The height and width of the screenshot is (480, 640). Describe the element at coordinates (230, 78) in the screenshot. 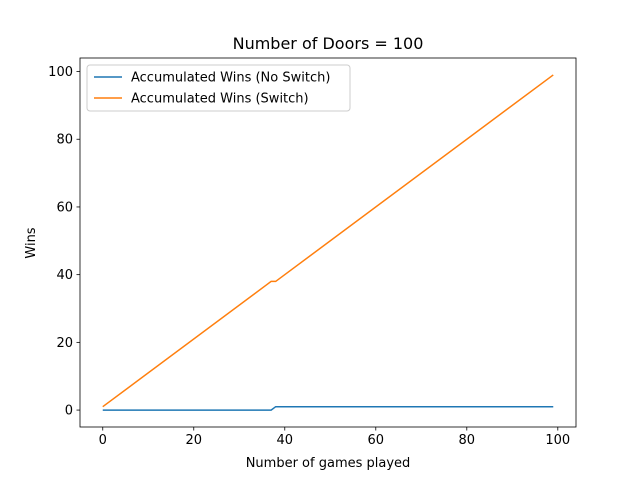

I see `legend-label-no-switch: Accumulated Wins (No Switch)` at that location.